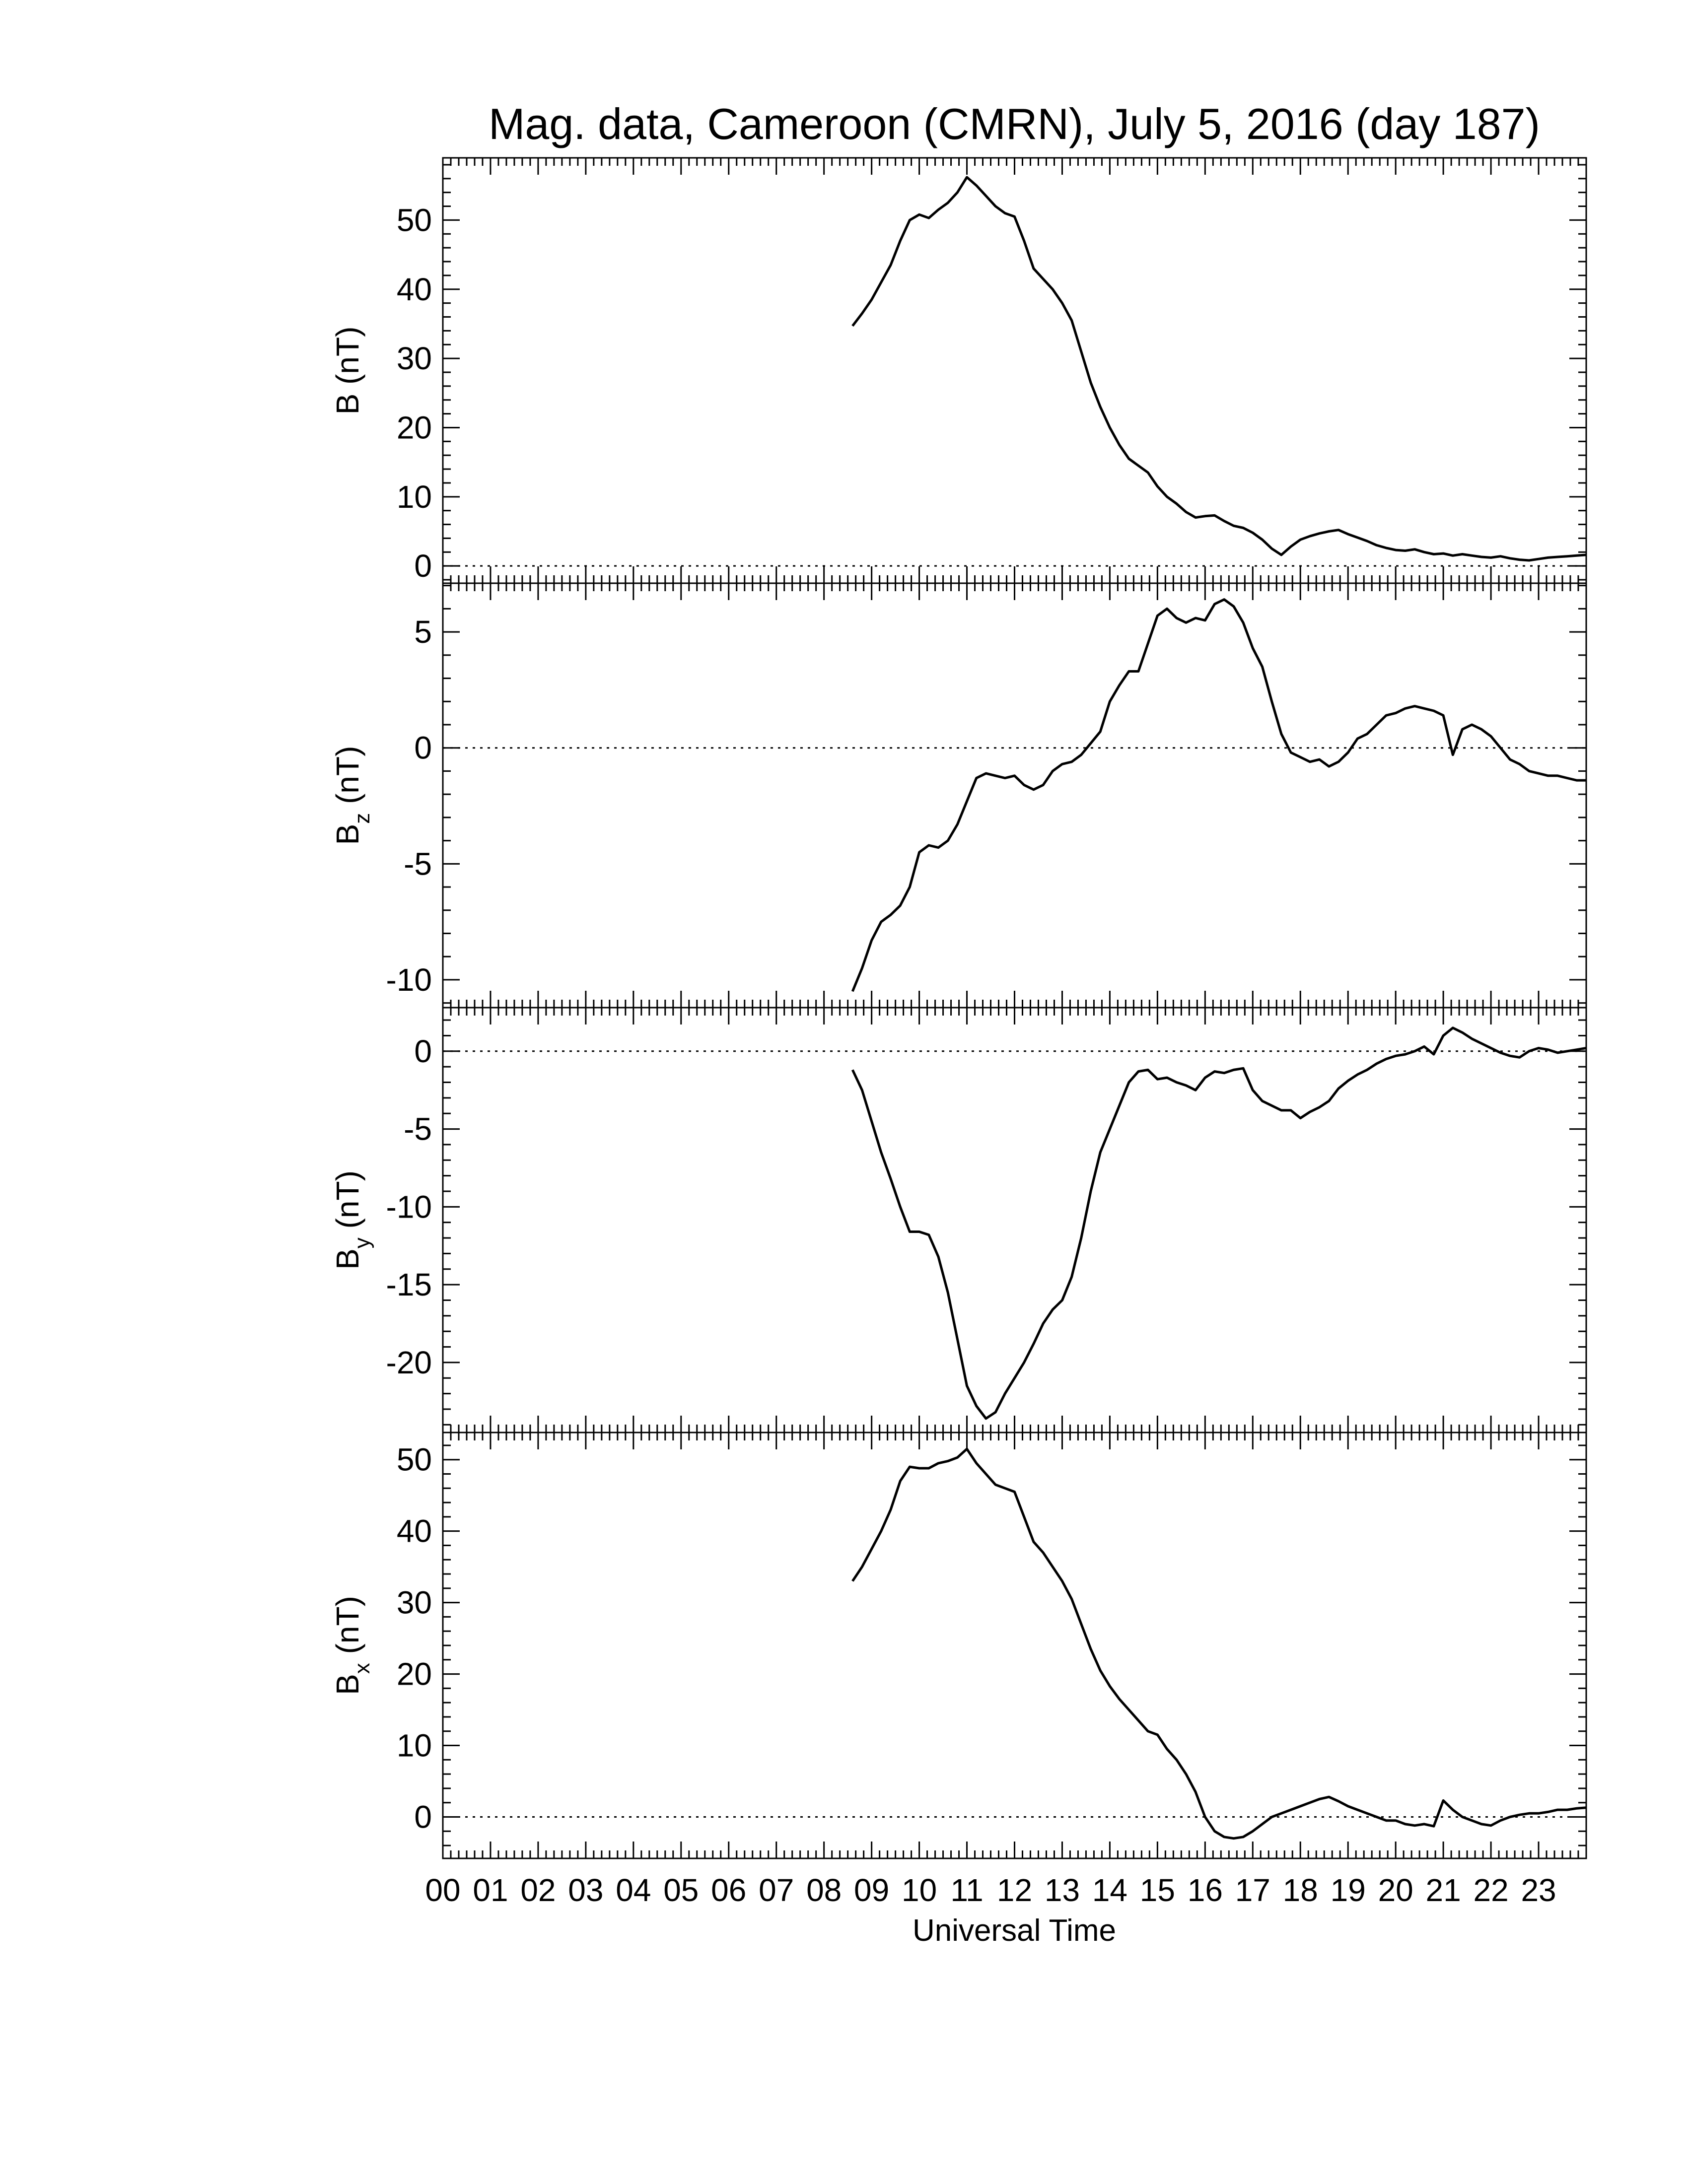 The image size is (1688, 2184). Describe the element at coordinates (409, 1362) in the screenshot. I see `y-tick-label: -20` at that location.